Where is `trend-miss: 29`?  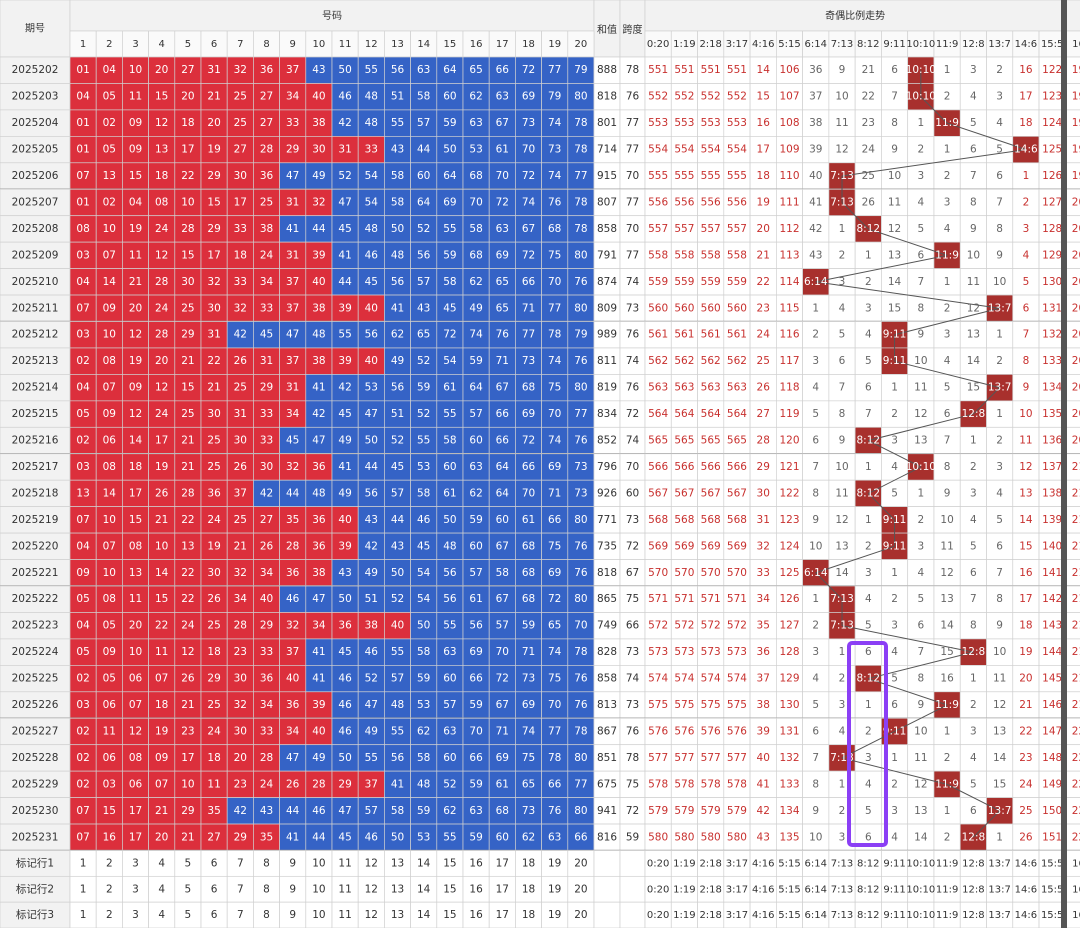 trend-miss: 29 is located at coordinates (763, 467).